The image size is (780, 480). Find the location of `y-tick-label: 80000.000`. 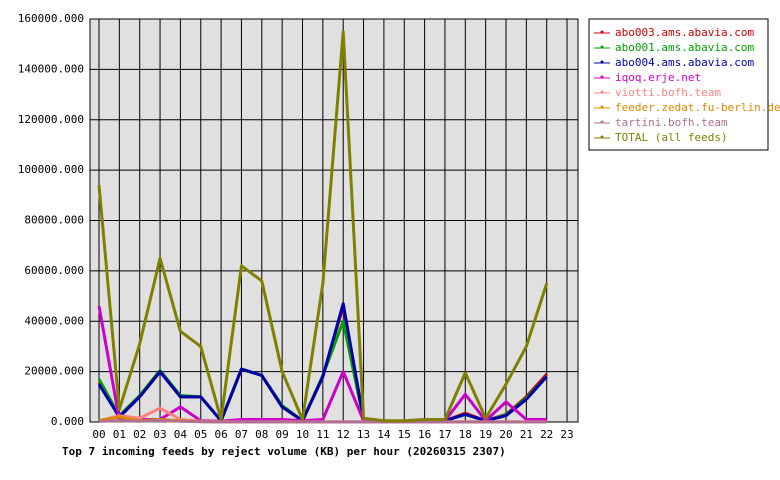

y-tick-label: 80000.000 is located at coordinates (54, 220).